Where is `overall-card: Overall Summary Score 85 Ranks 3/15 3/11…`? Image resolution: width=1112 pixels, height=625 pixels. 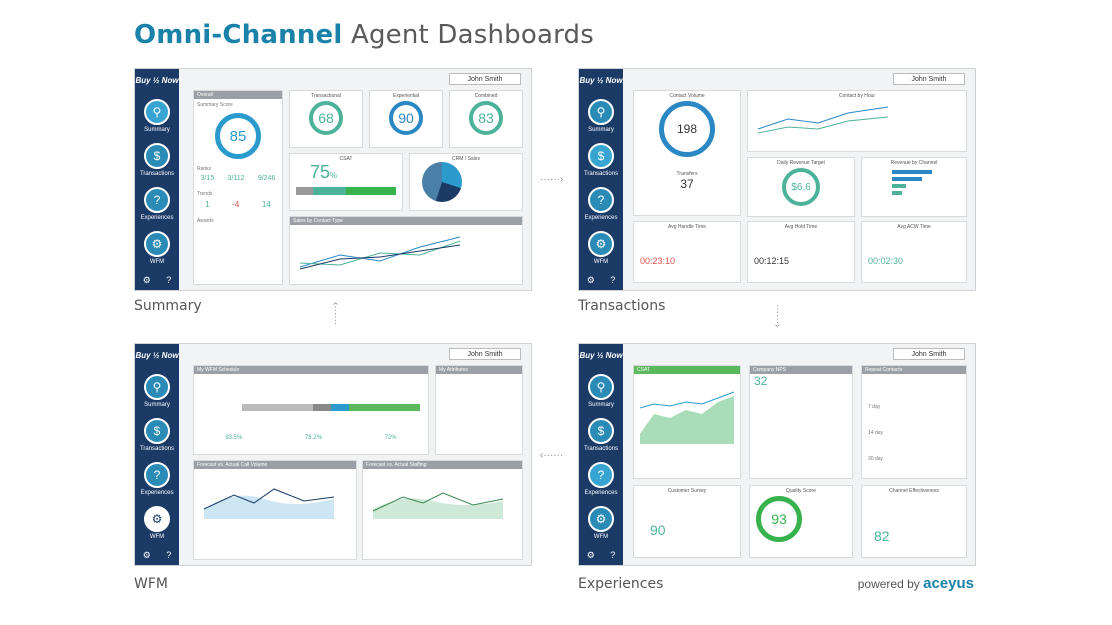
overall-card: Overall Summary Score 85 Ranks 3/15 3/11… is located at coordinates (238, 187).